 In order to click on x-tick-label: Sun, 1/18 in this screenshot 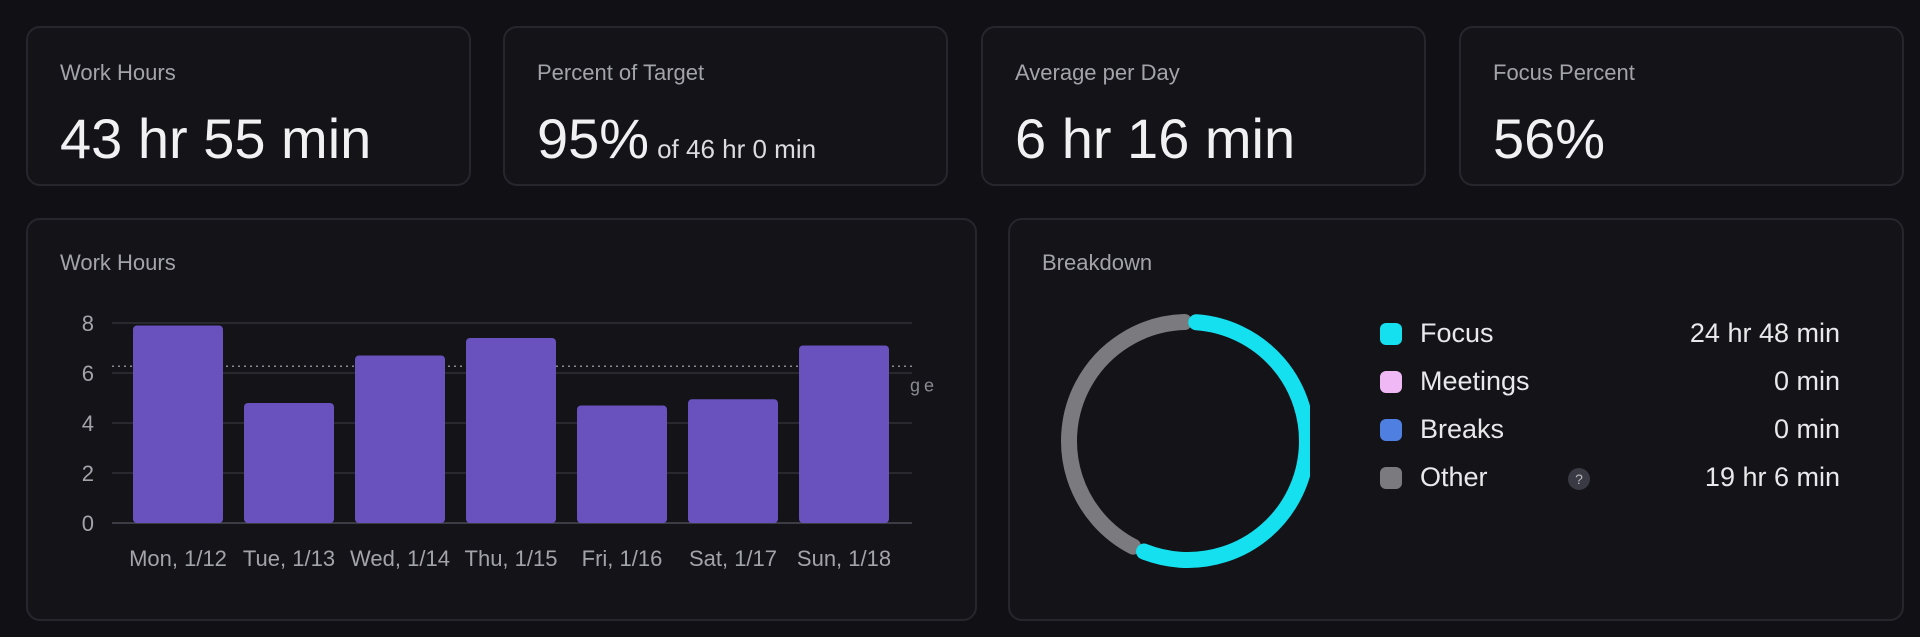, I will do `click(844, 558)`.